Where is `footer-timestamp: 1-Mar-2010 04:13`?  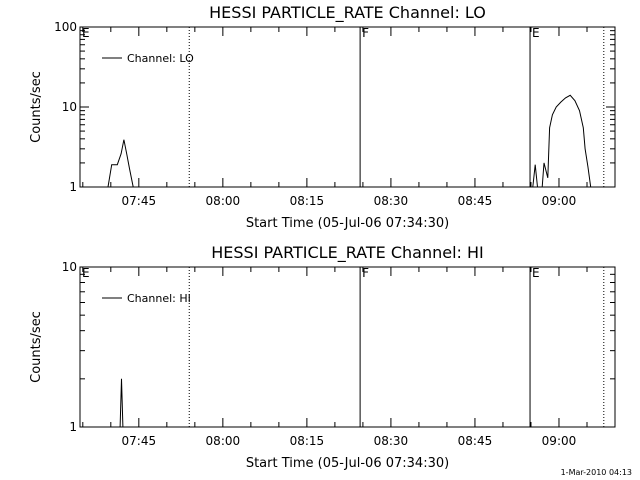
footer-timestamp: 1-Mar-2010 04:13 is located at coordinates (596, 472).